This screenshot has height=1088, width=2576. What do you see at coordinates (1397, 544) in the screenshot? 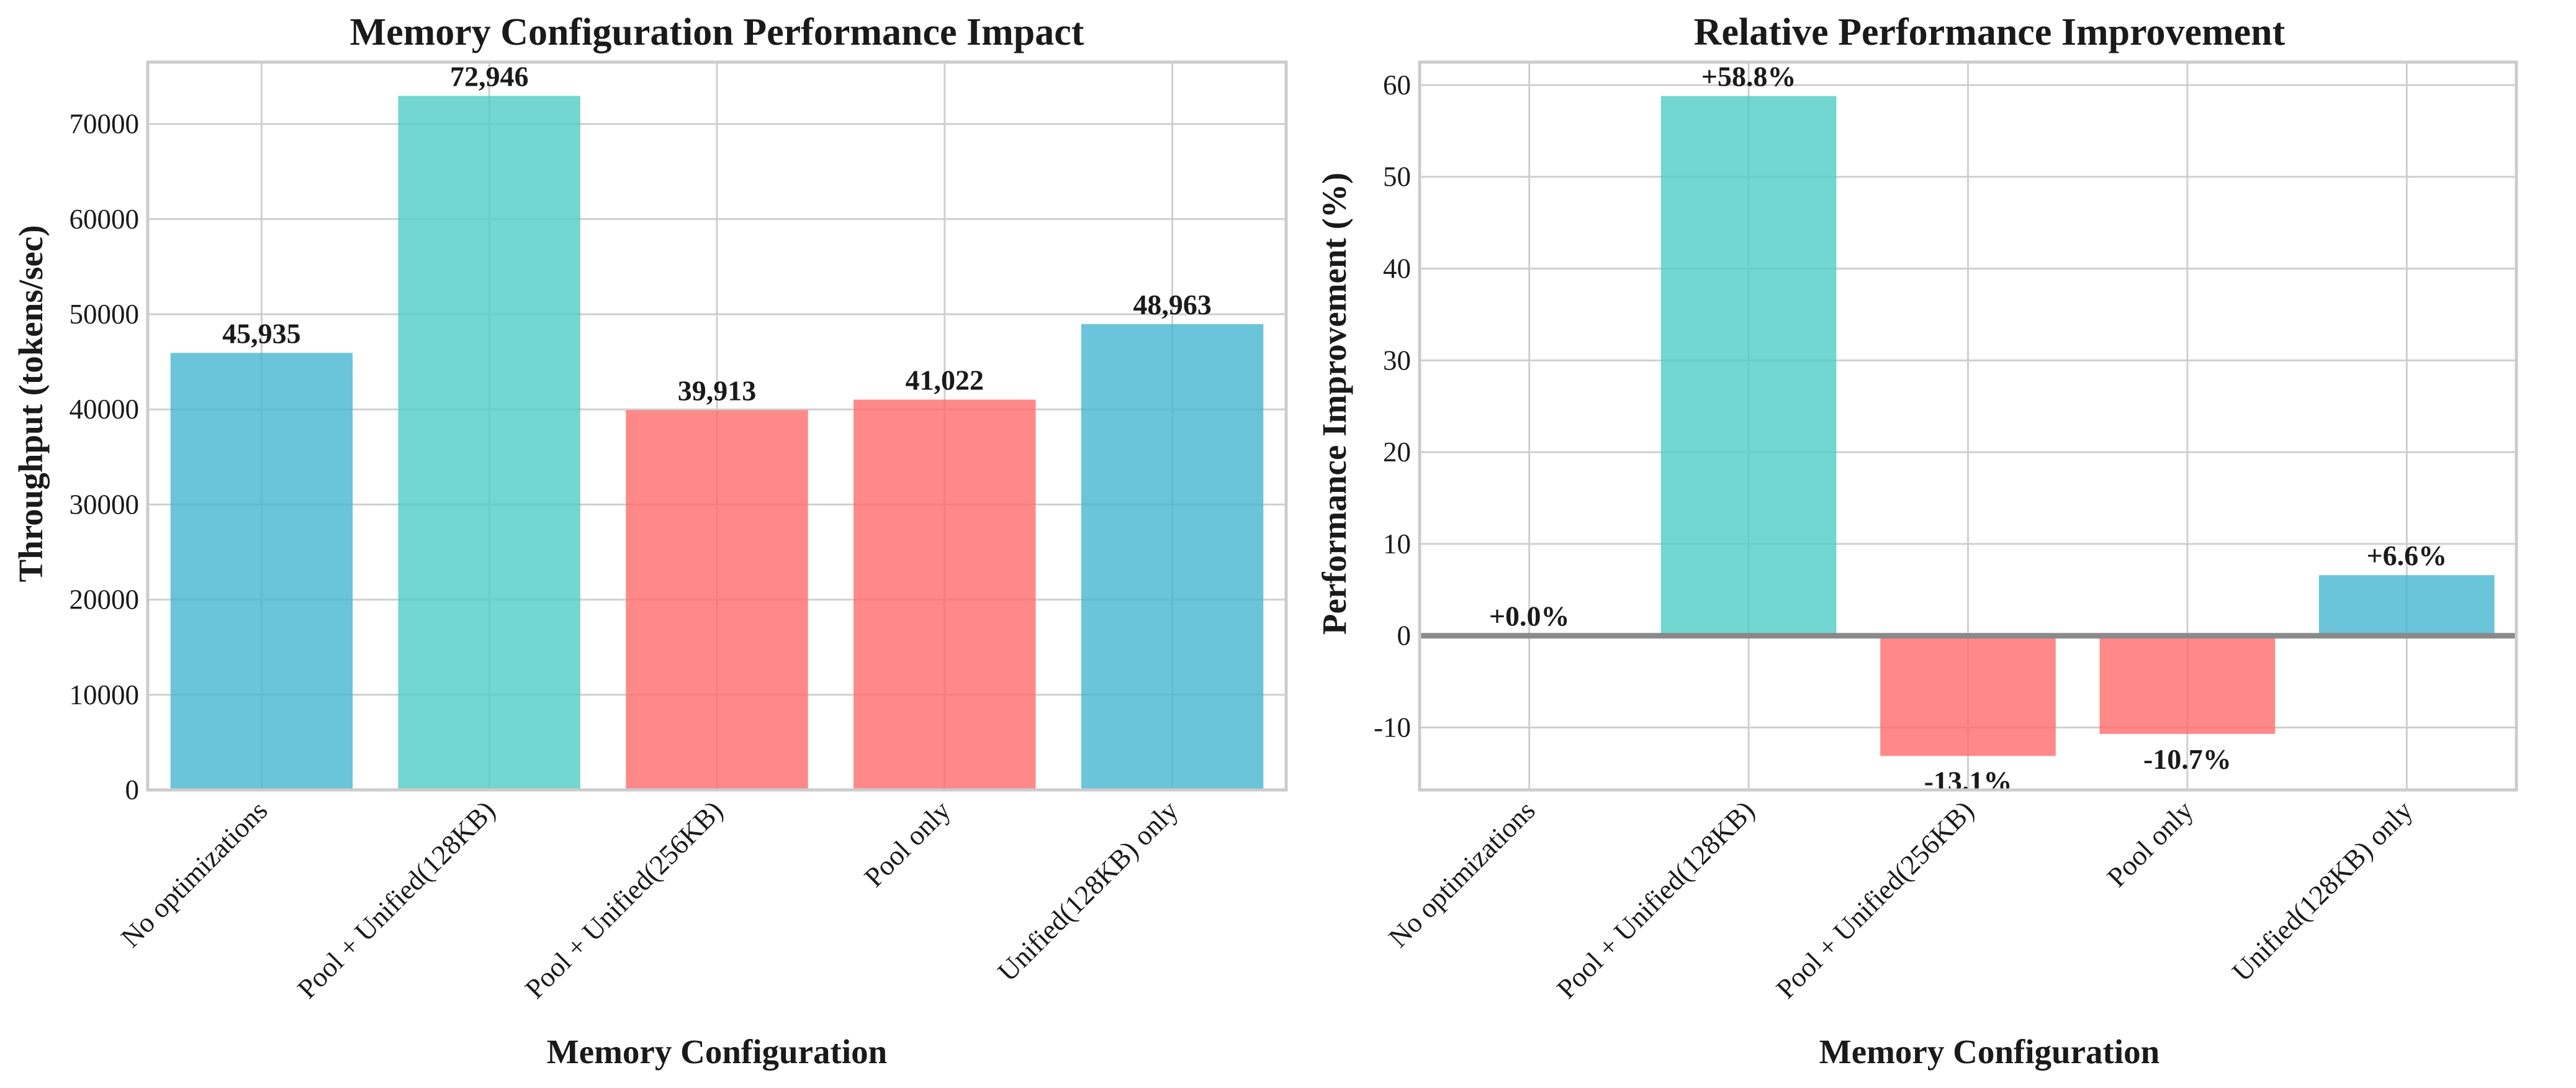
I see `y-tick-label: 10` at bounding box center [1397, 544].